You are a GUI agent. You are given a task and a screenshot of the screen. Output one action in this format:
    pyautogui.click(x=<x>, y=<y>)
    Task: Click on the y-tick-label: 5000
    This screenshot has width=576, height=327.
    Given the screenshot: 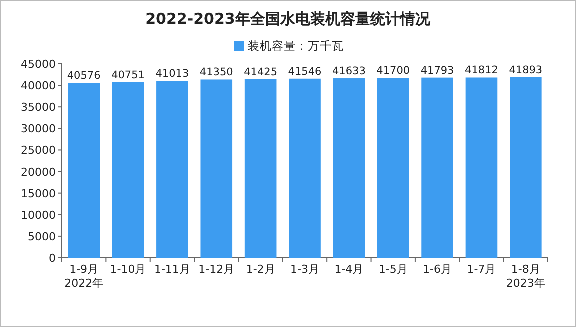 What is the action you would take?
    pyautogui.click(x=42, y=237)
    